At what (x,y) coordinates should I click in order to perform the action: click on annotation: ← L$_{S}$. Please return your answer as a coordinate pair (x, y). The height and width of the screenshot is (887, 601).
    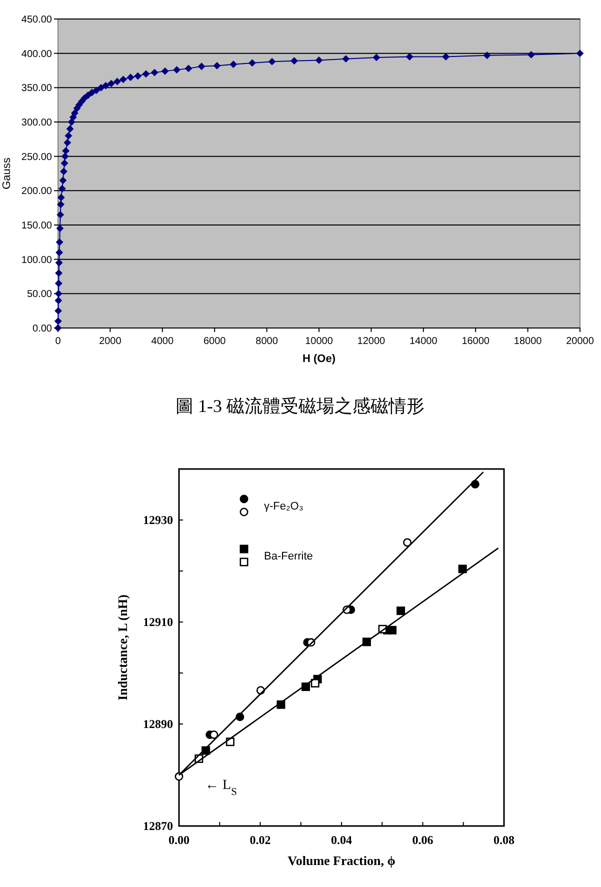
    Looking at the image, I should click on (221, 788).